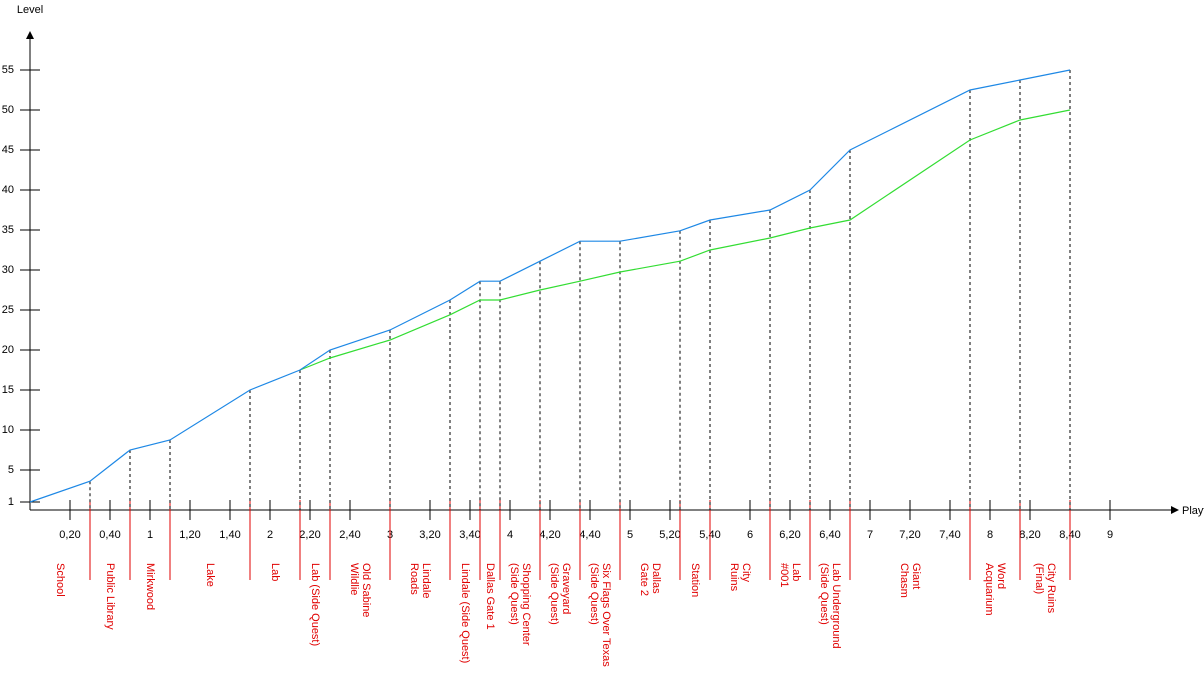 The height and width of the screenshot is (676, 1204). Describe the element at coordinates (414, 579) in the screenshot. I see `location-label: Roads` at that location.